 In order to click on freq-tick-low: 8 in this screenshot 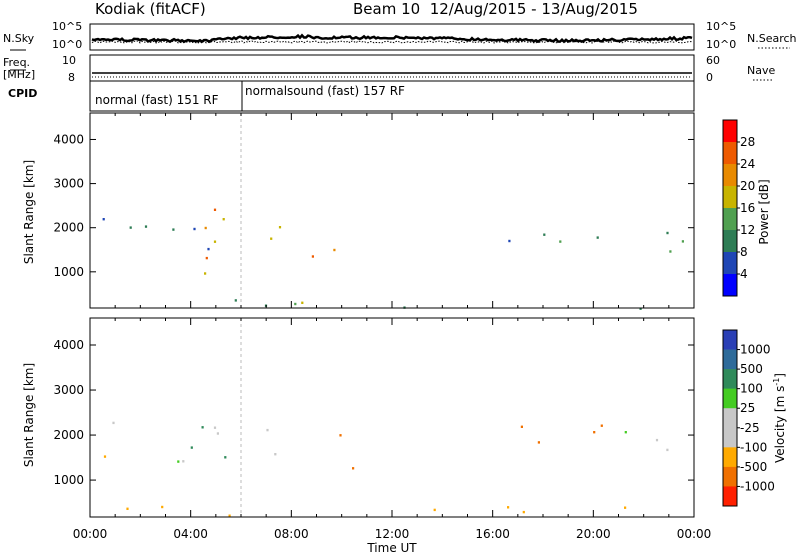, I will do `click(71, 77)`.